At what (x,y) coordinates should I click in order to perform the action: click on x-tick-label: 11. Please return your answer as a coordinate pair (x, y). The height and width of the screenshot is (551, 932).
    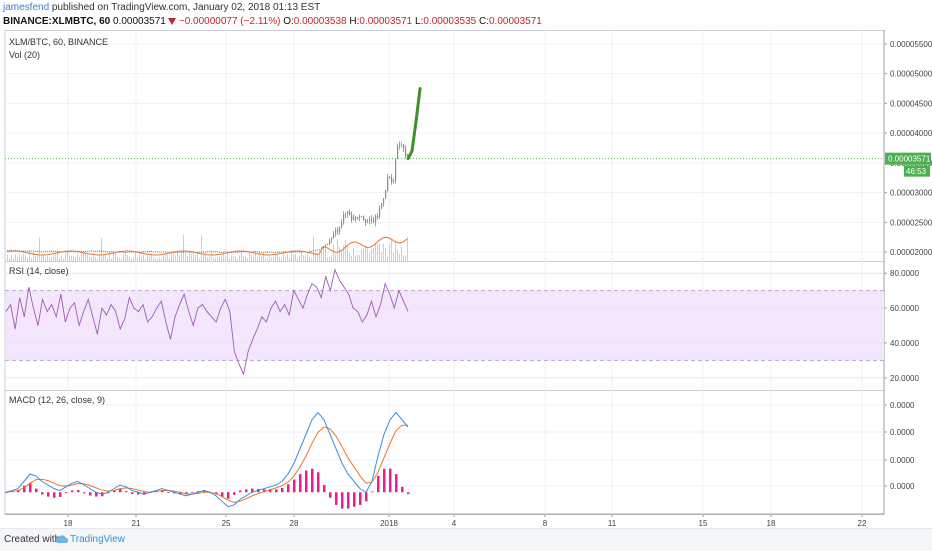
    Looking at the image, I should click on (612, 523).